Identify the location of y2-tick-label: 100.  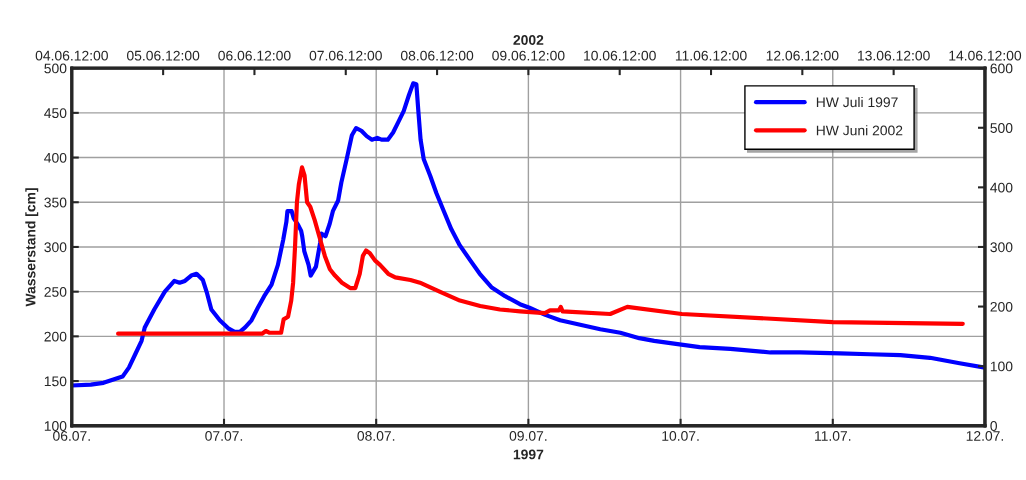
(1001, 366).